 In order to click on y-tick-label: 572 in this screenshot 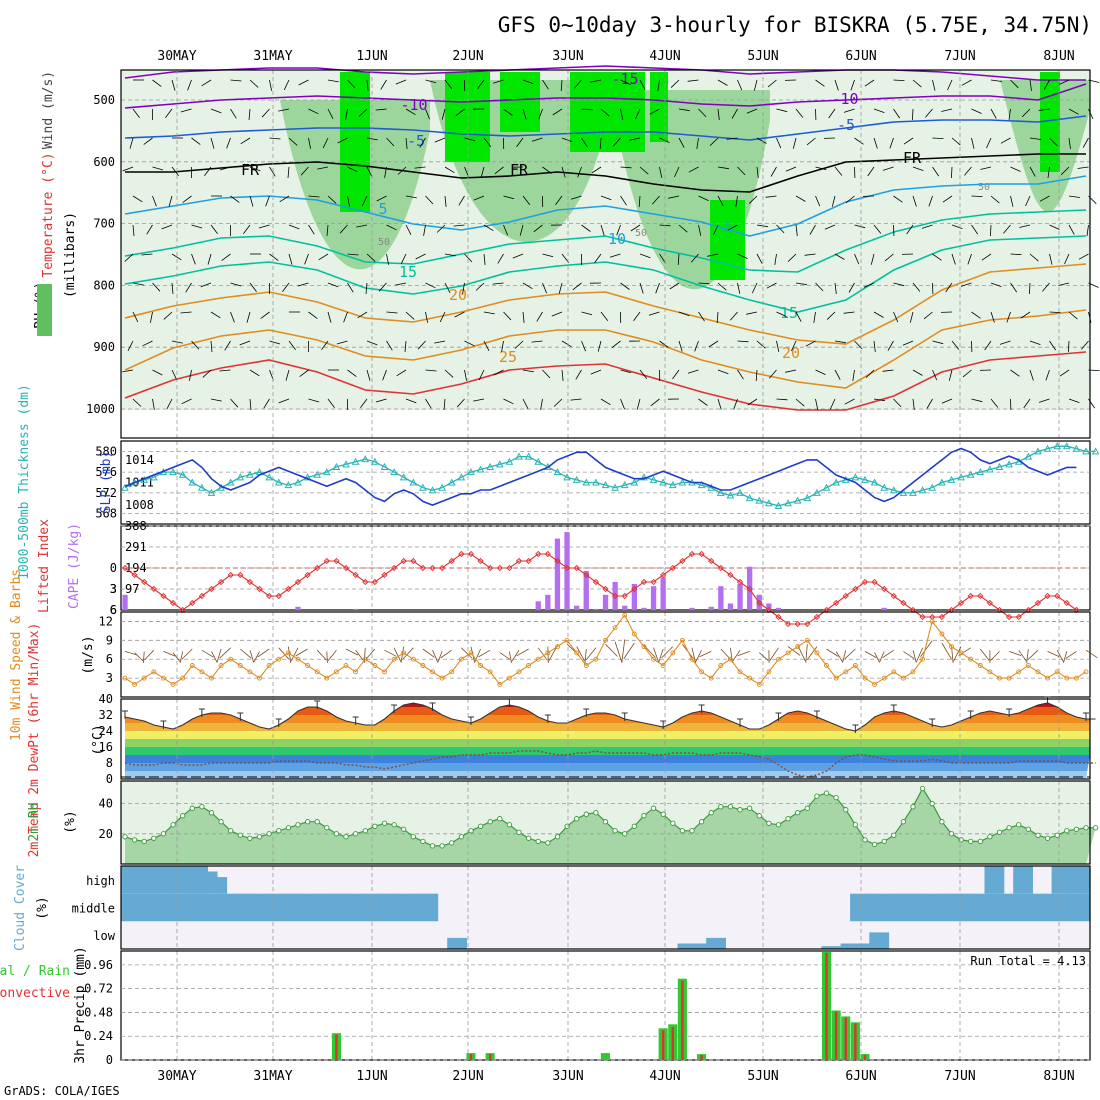, I will do `click(106, 493)`.